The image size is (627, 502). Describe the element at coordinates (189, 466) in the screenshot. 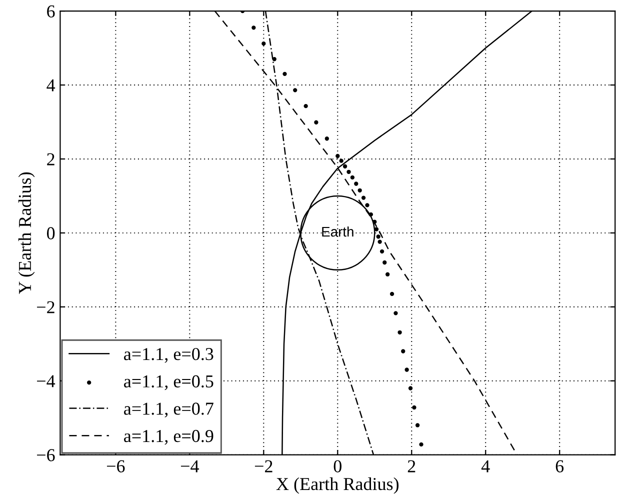

I see `x-tick-label: −4` at that location.